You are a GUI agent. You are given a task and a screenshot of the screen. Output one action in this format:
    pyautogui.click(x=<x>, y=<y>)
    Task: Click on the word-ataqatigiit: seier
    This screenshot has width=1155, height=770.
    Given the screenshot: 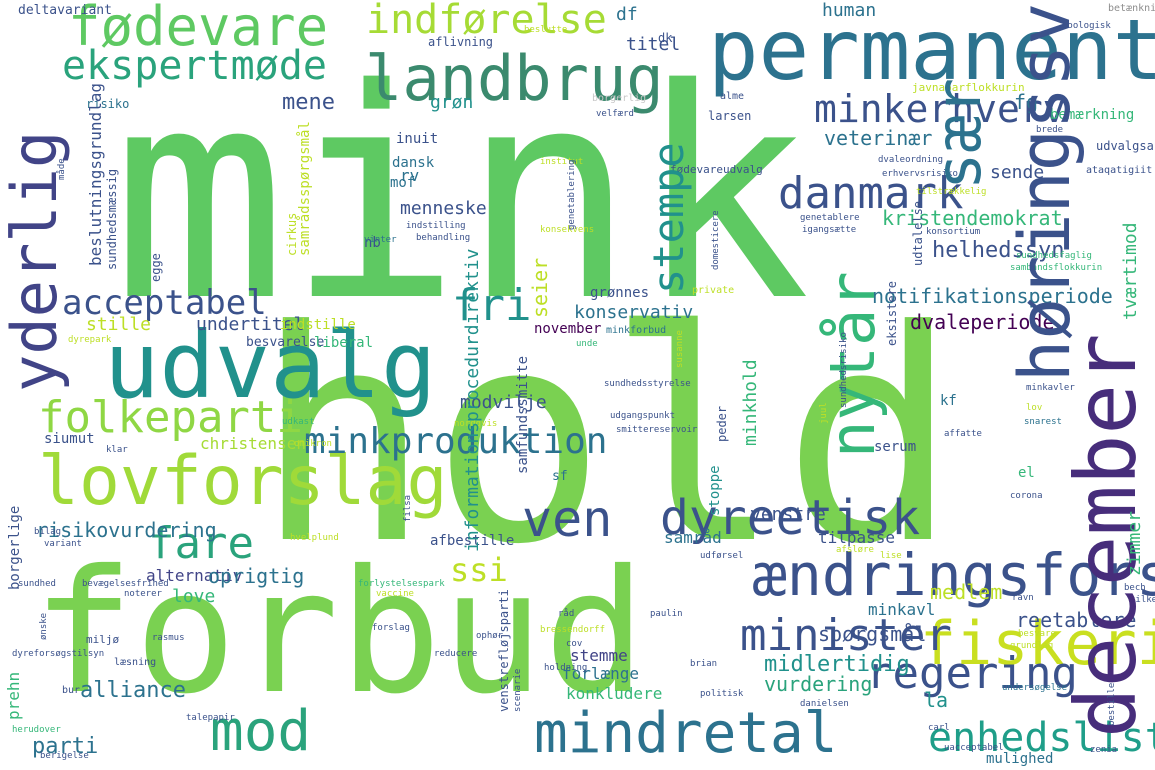 What is the action you would take?
    pyautogui.click(x=540, y=287)
    